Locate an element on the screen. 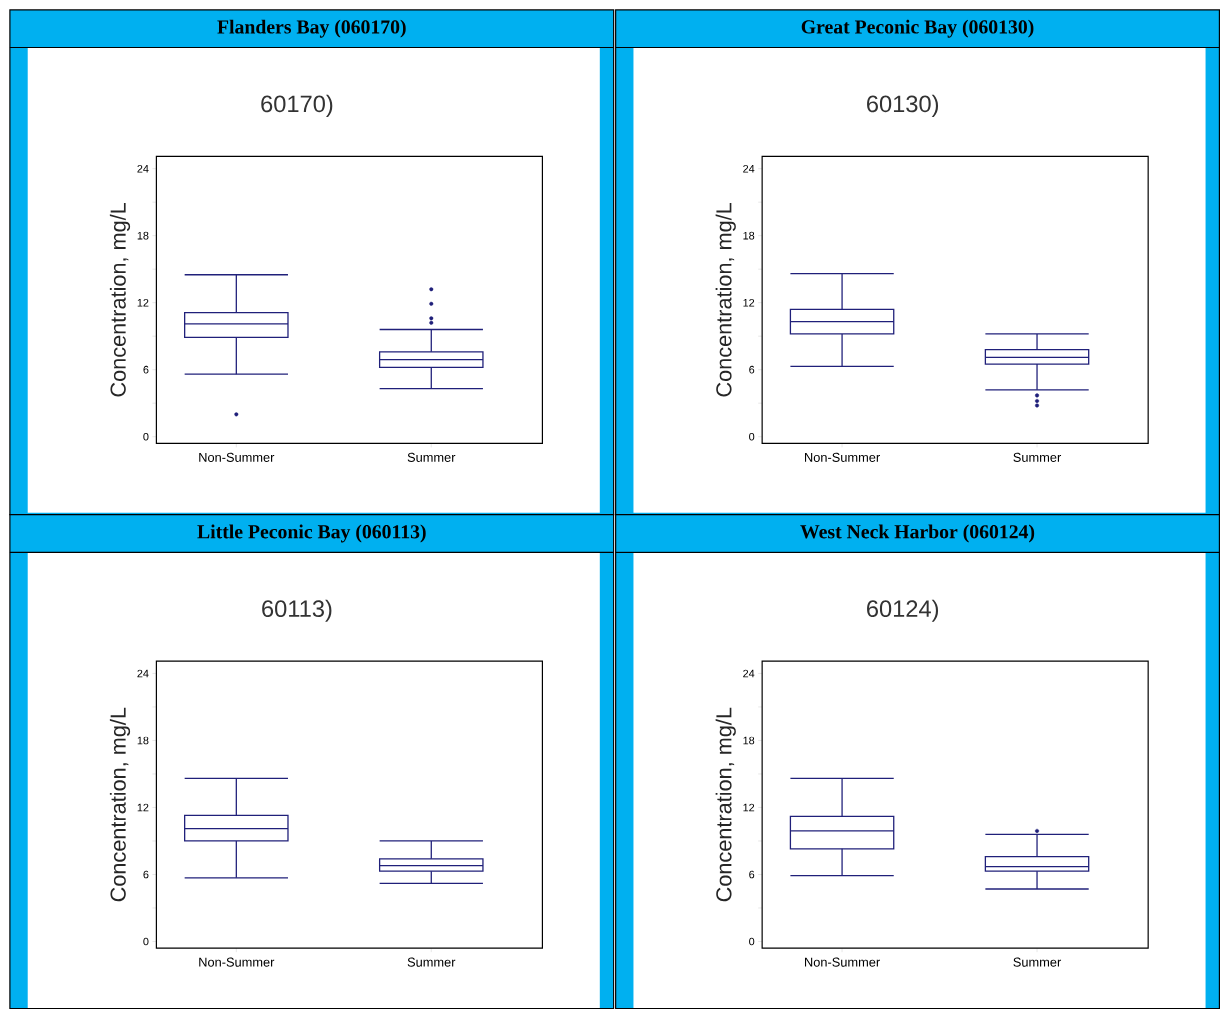 This screenshot has height=1009, width=1220. chart-subtitle: 60124) is located at coordinates (903, 610).